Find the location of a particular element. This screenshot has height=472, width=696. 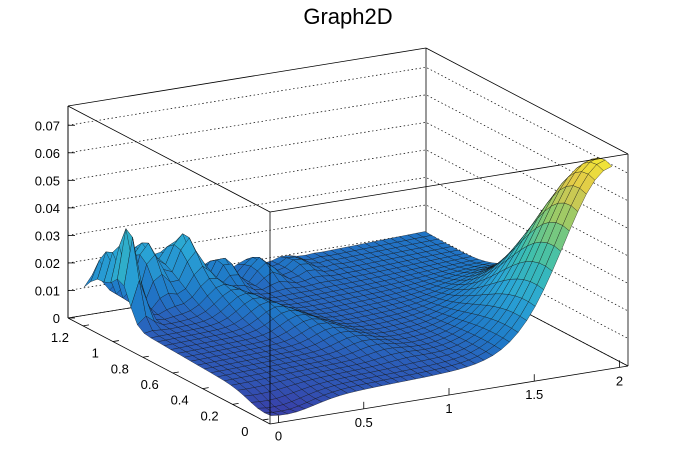

z-tick-label: 0.02 is located at coordinates (47, 263).